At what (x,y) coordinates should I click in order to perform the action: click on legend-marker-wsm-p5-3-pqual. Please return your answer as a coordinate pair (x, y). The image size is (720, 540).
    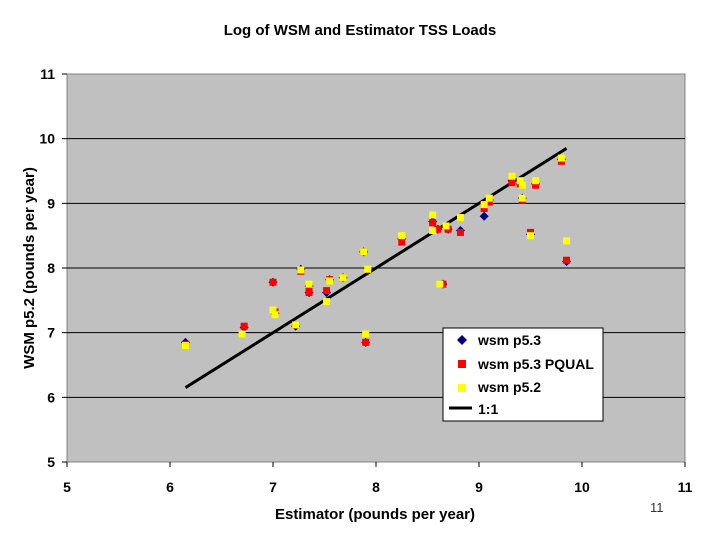
    Looking at the image, I should click on (462, 364).